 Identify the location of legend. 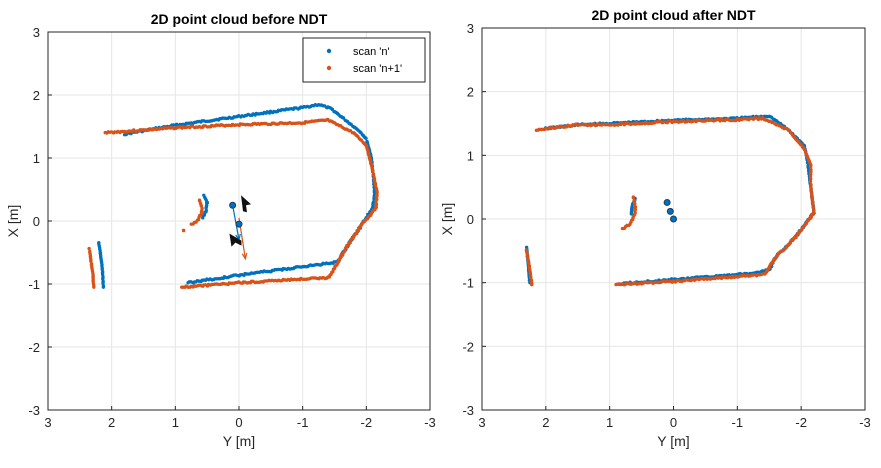
(364, 60).